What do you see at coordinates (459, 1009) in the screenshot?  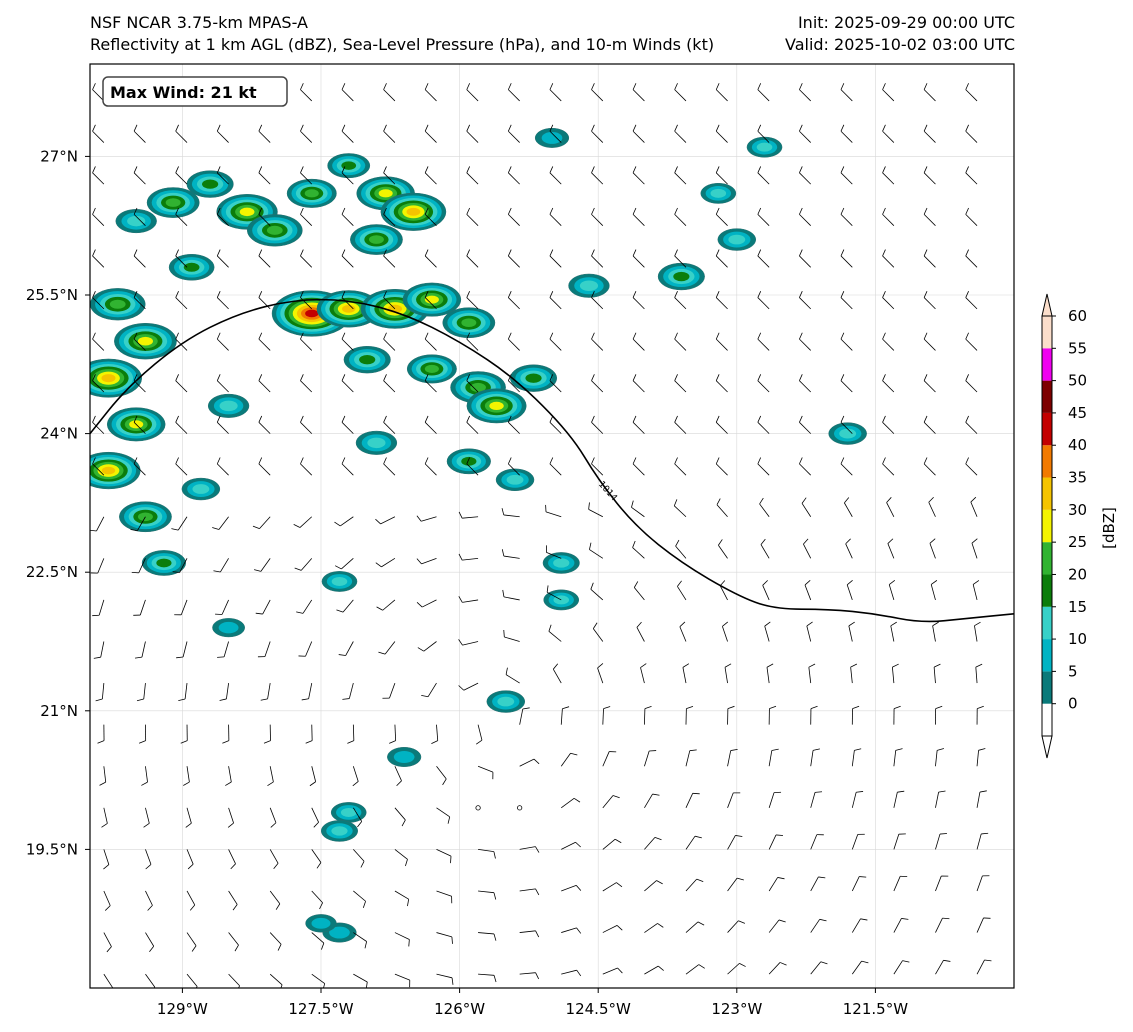 I see `lon-tick-label: 126°W` at bounding box center [459, 1009].